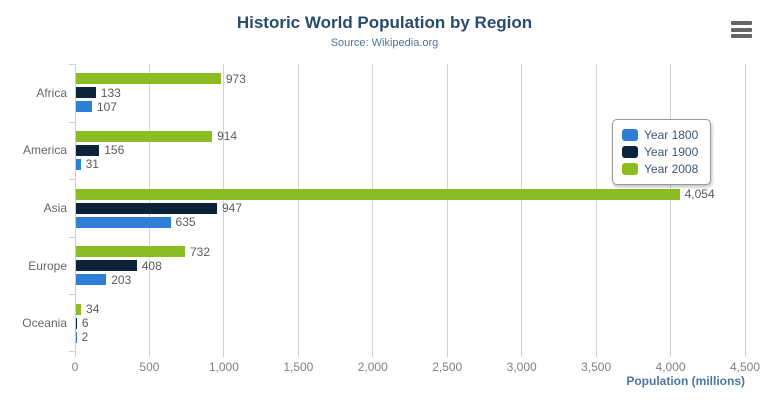 This screenshot has height=416, width=769. I want to click on bar-line: 34, so click(88, 309).